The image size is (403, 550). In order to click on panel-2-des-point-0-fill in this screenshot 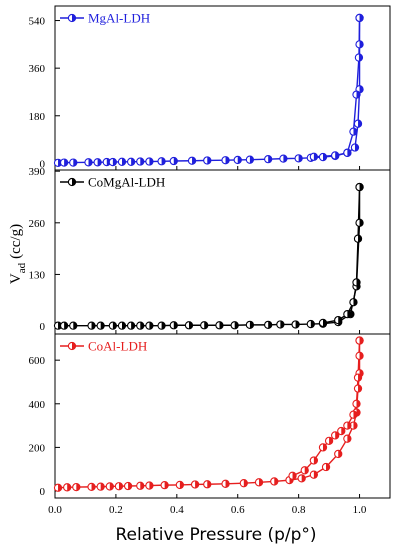, I will do `click(361, 340)`.